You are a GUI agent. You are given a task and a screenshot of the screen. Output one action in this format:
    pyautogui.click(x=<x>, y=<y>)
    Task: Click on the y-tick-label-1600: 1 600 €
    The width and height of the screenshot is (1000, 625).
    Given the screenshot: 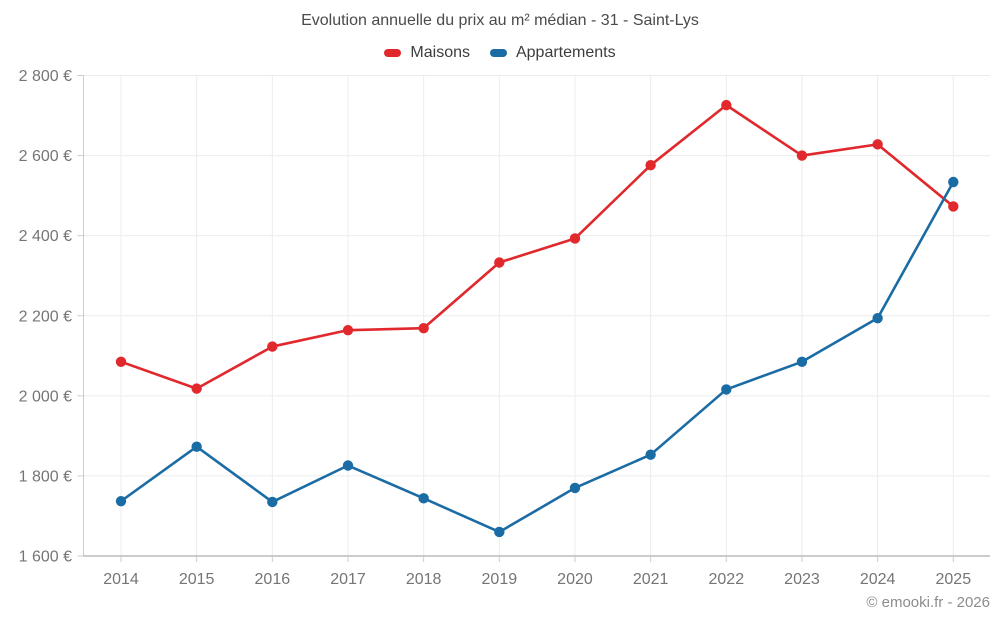 What is the action you would take?
    pyautogui.click(x=45, y=557)
    